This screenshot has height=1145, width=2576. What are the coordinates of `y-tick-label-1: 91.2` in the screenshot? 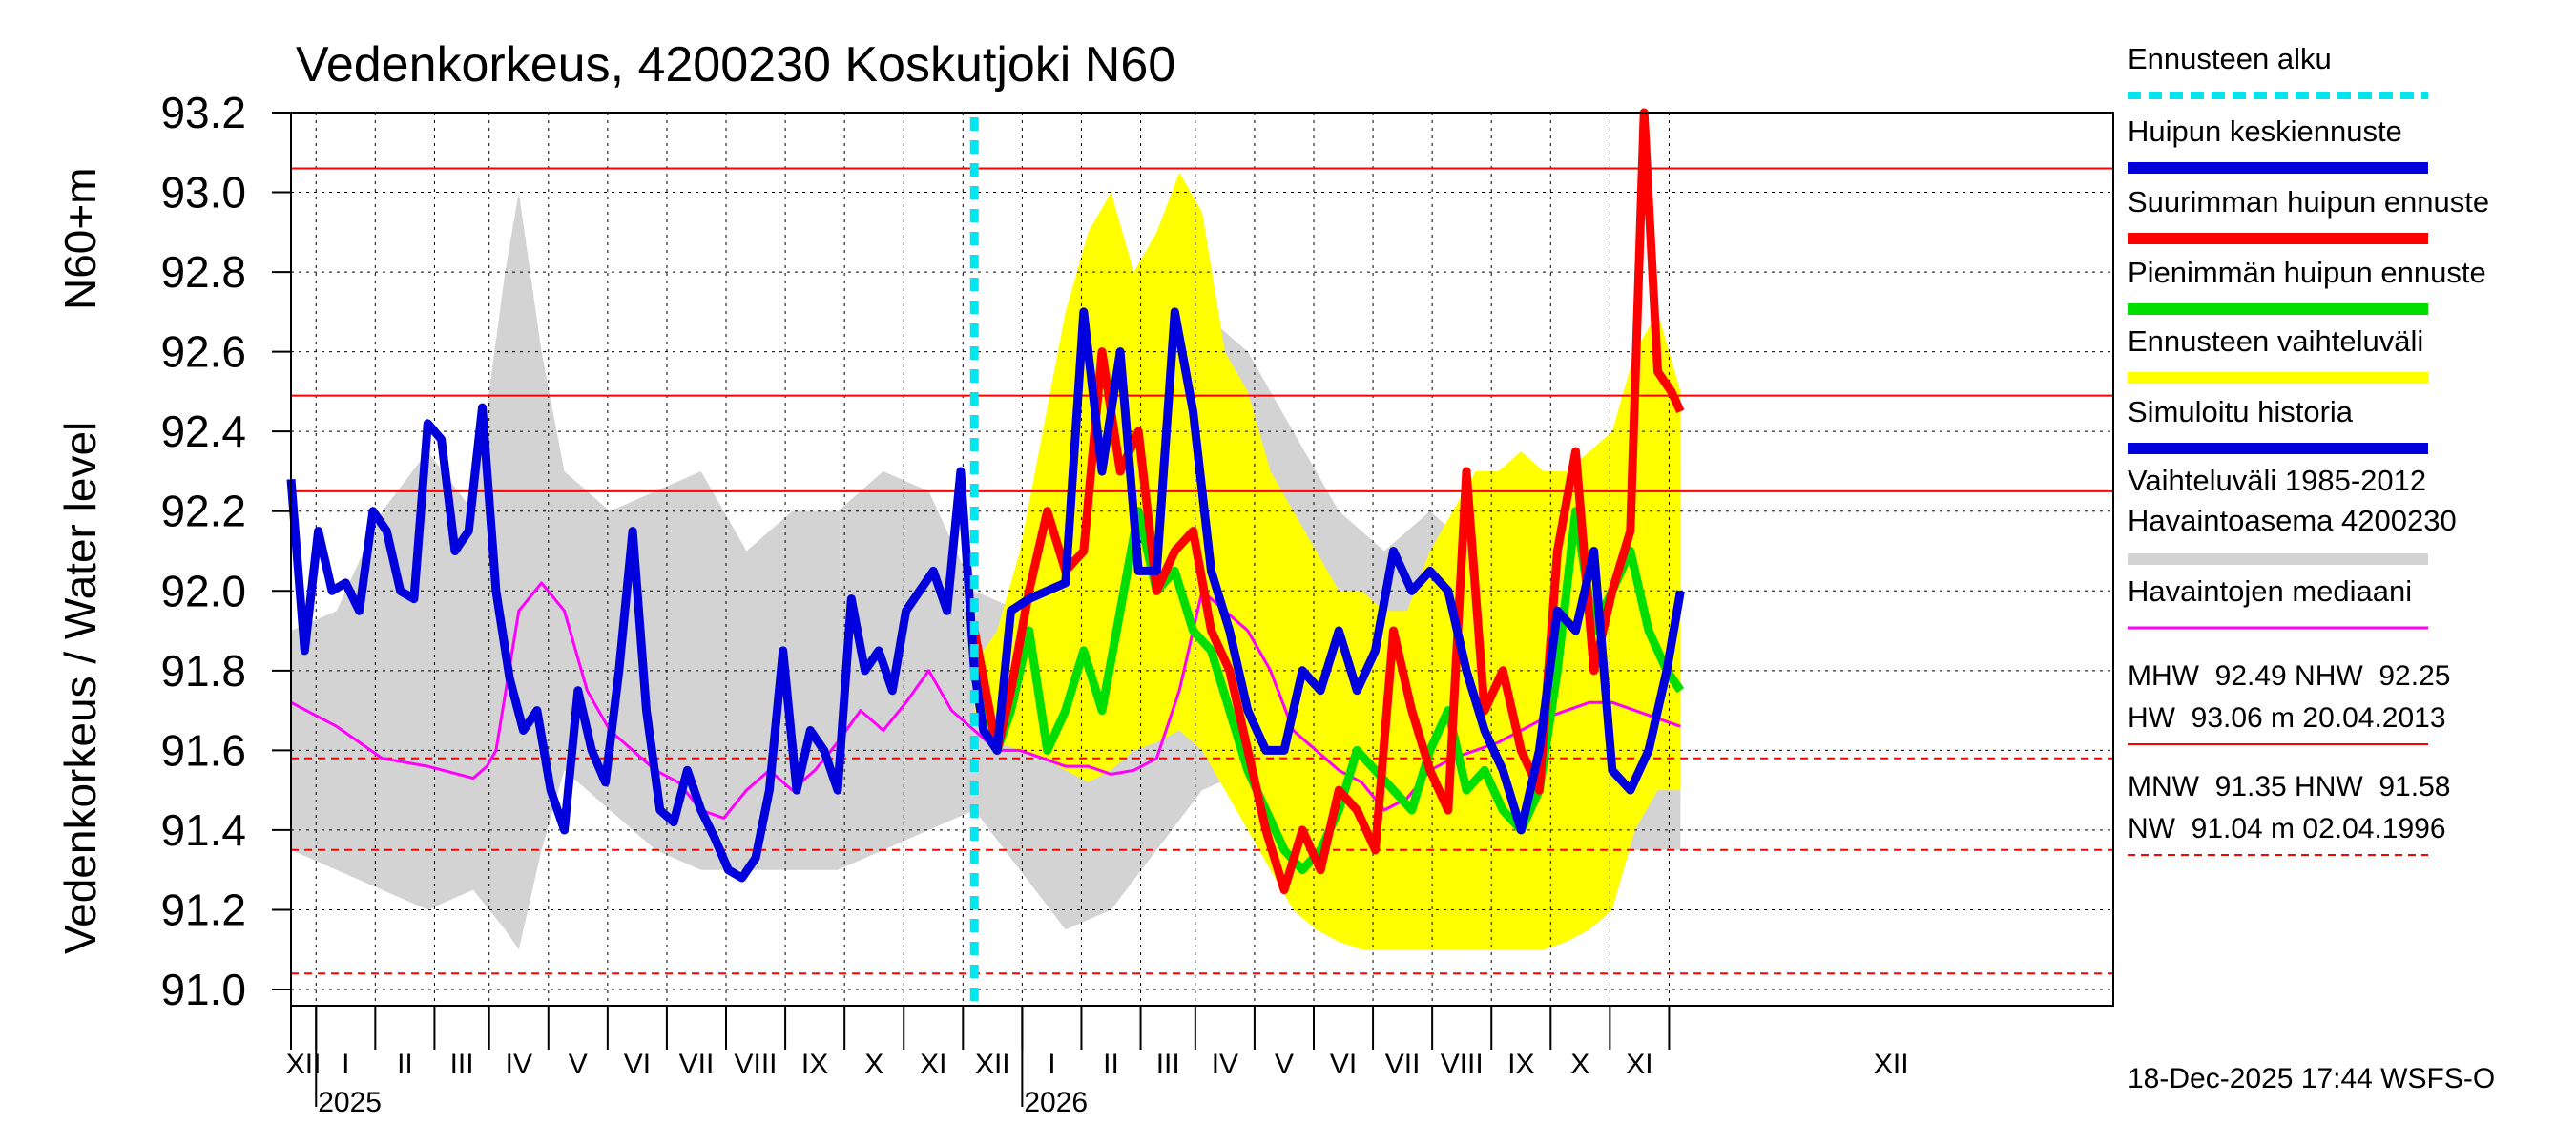 It's located at (203, 909).